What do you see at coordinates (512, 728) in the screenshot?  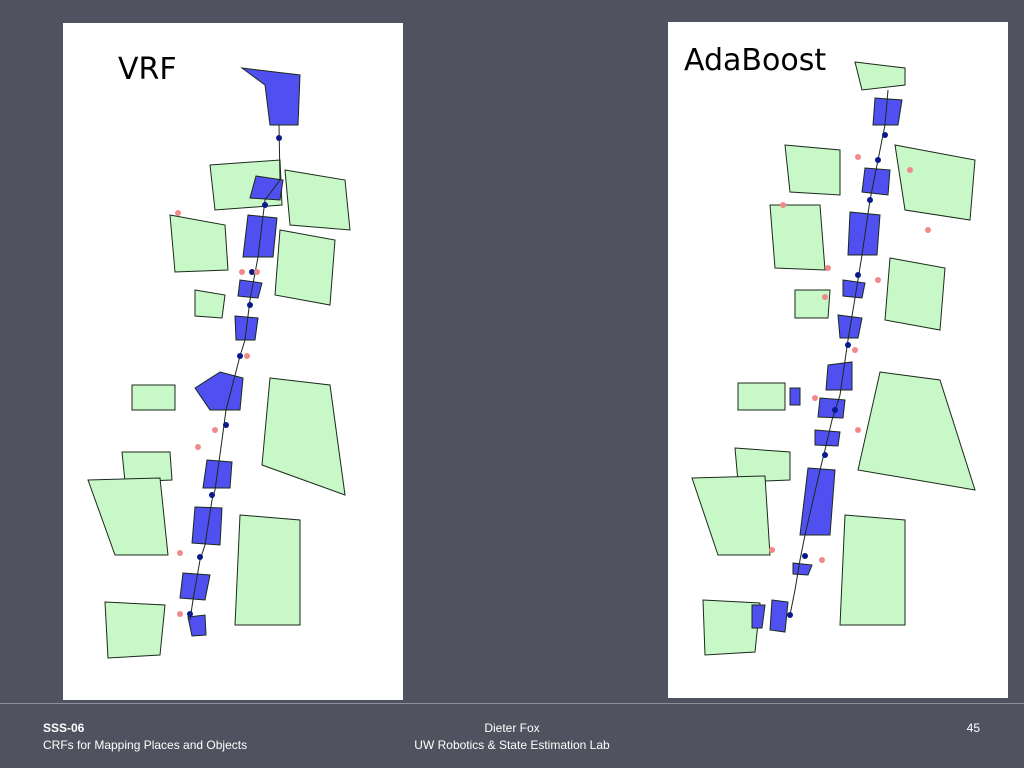 I see `footer-author: Dieter Fox` at bounding box center [512, 728].